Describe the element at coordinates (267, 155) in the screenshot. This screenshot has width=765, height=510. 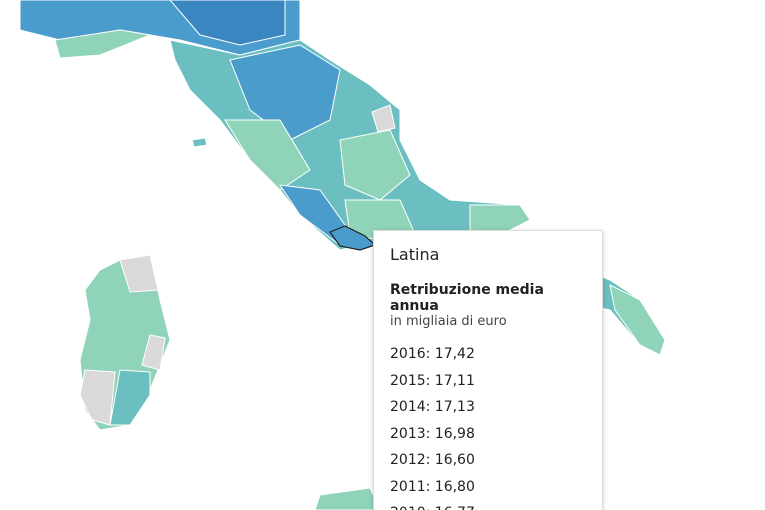
I see `lazio-north` at that location.